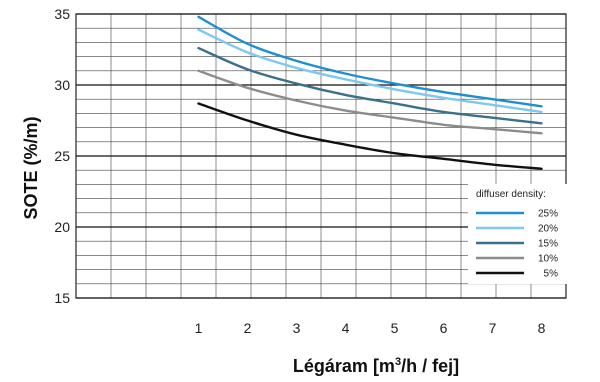 This screenshot has width=600, height=382. What do you see at coordinates (31, 167) in the screenshot?
I see `y-axis-title: SOTE (%/m)` at bounding box center [31, 167].